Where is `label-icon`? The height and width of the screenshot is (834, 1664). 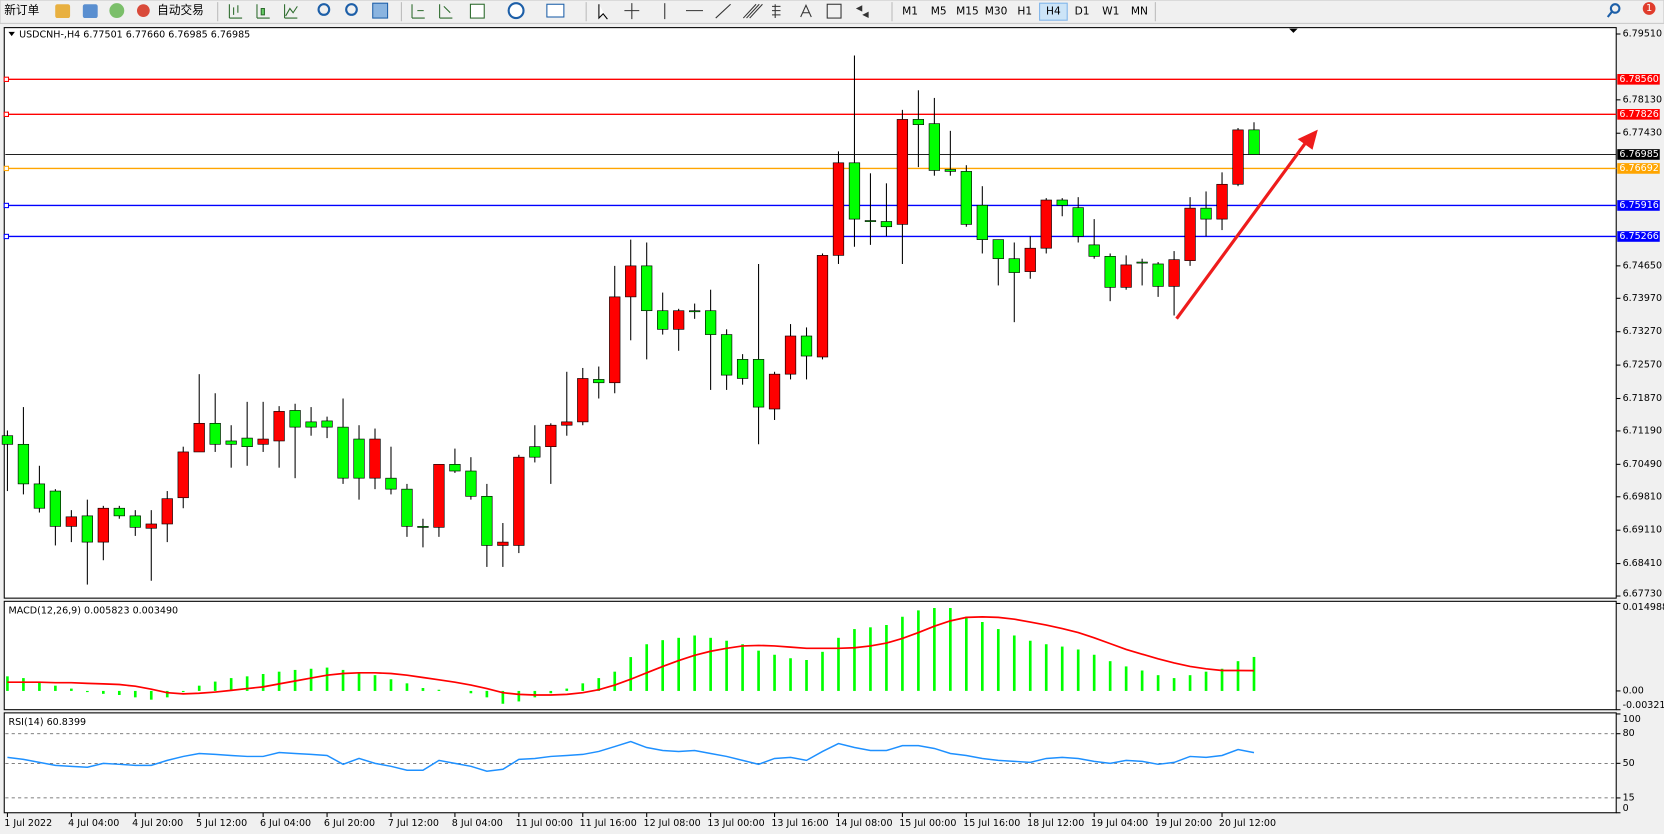 label-icon is located at coordinates (834, 11).